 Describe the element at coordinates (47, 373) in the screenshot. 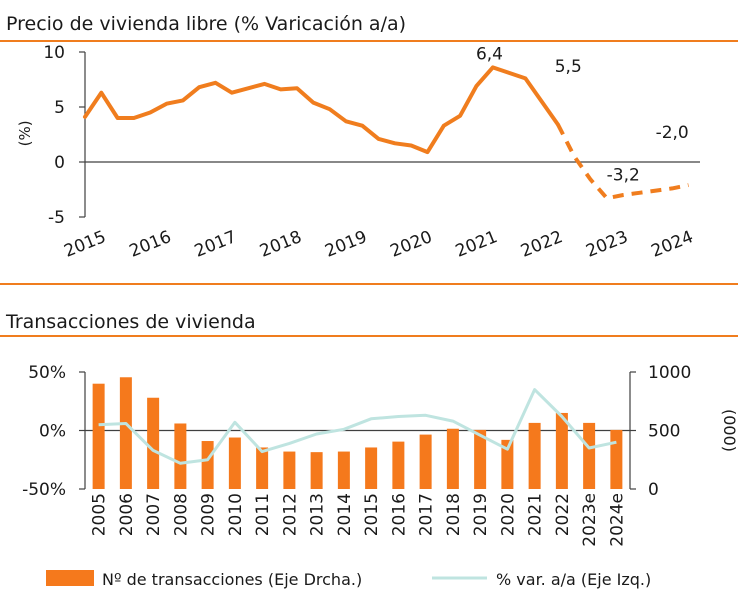

I see `left-tick-label: 50%` at that location.